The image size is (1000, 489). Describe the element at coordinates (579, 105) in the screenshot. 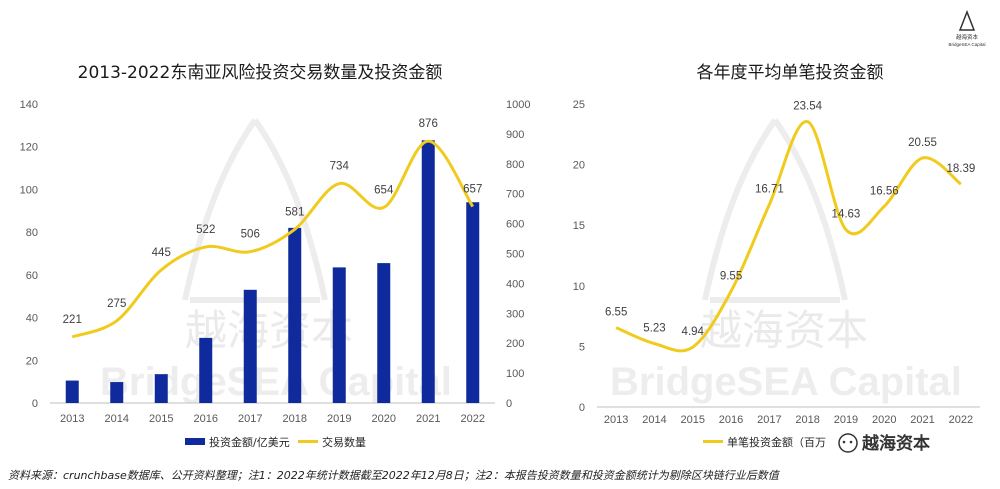

I see `right-y-tick-label: 25` at that location.